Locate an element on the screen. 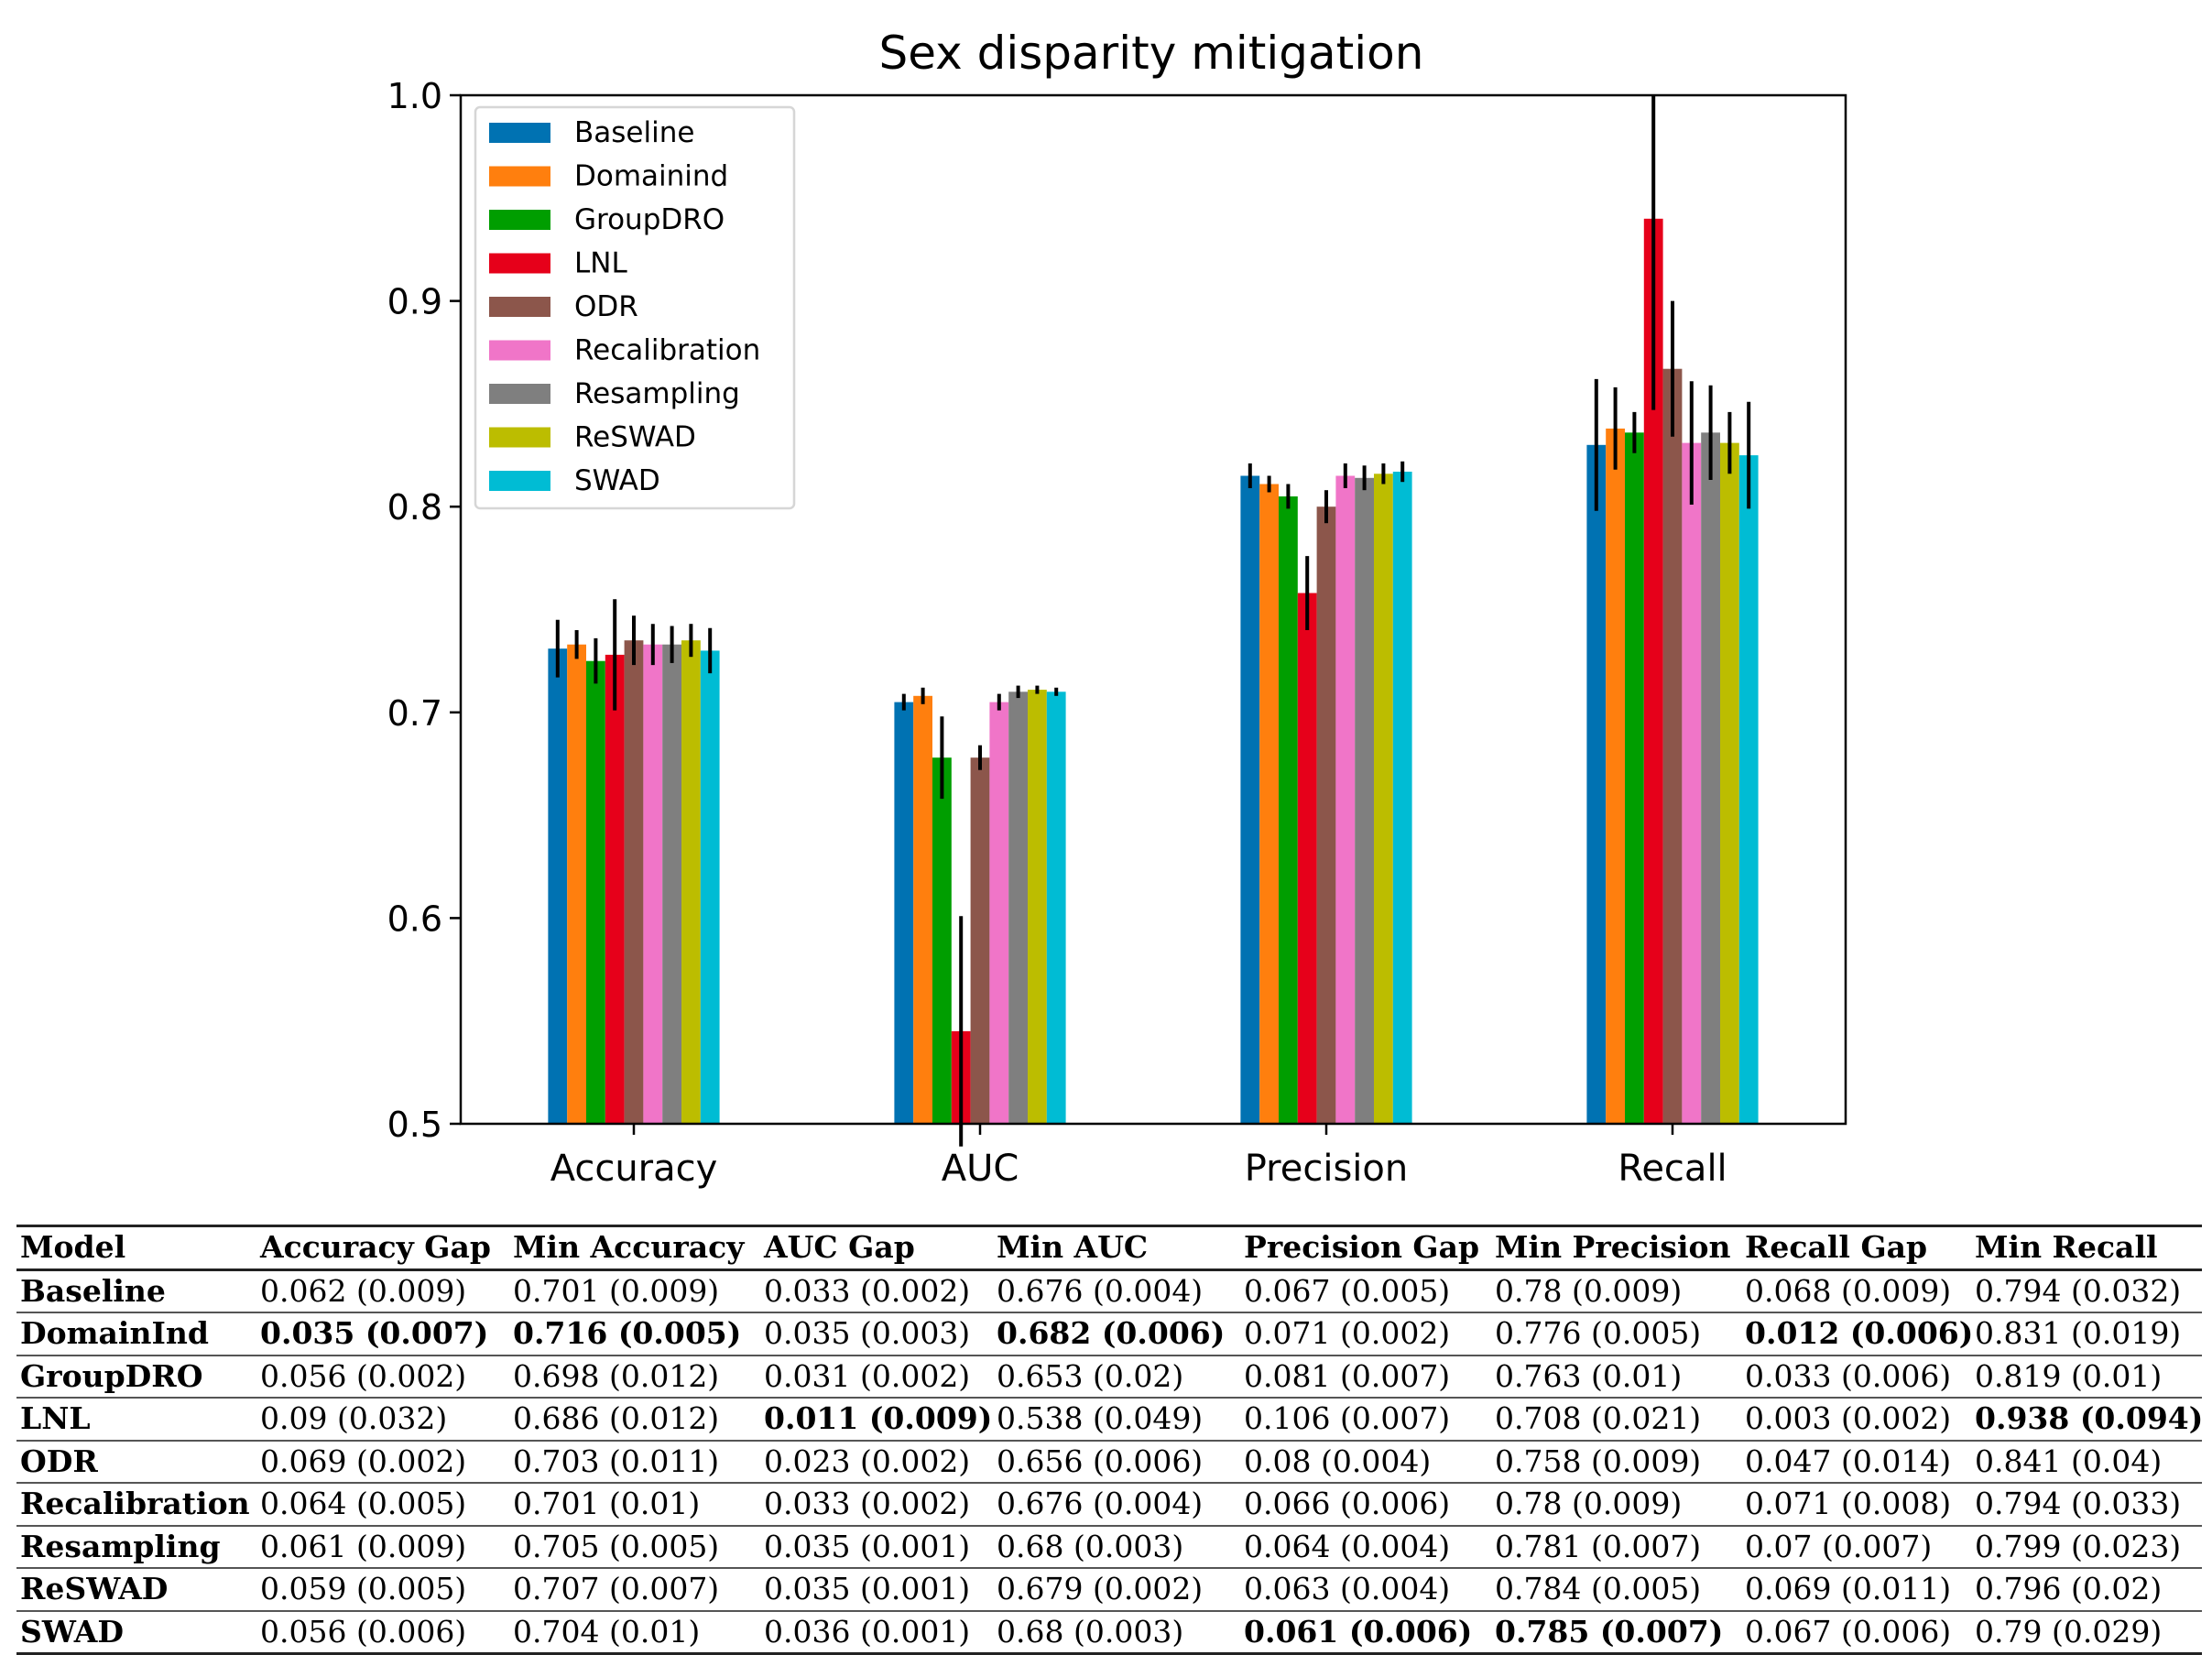  table-cell: 0.036 (0.001) is located at coordinates (876, 1632).